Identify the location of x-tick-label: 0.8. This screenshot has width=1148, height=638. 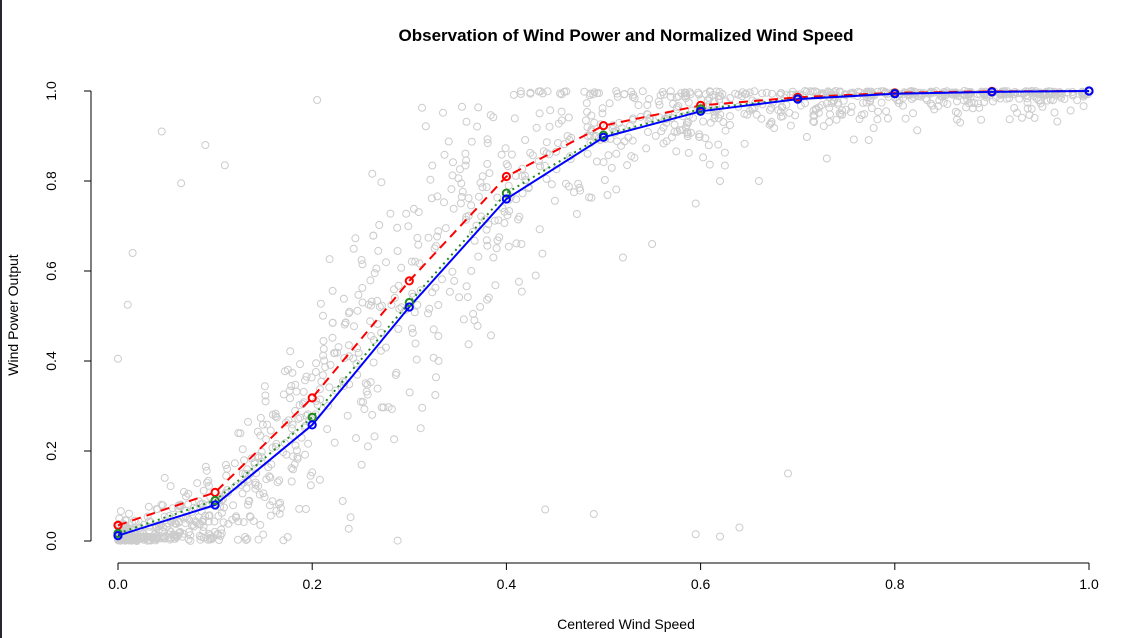
(895, 584).